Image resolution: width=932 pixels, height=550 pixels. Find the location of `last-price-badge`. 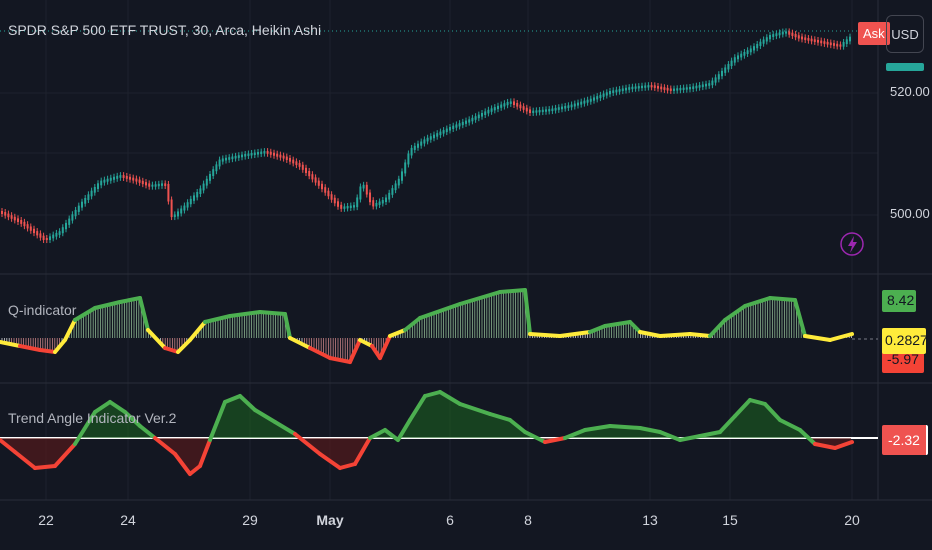

last-price-badge is located at coordinates (905, 67).